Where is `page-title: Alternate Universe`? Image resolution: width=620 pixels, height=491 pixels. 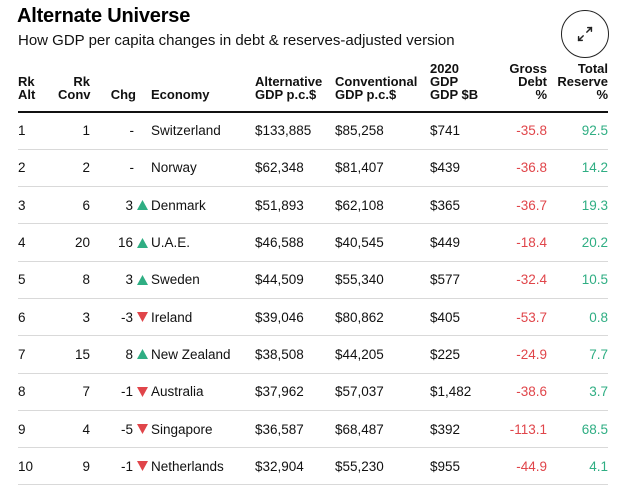
page-title: Alternate Universe is located at coordinates (104, 16).